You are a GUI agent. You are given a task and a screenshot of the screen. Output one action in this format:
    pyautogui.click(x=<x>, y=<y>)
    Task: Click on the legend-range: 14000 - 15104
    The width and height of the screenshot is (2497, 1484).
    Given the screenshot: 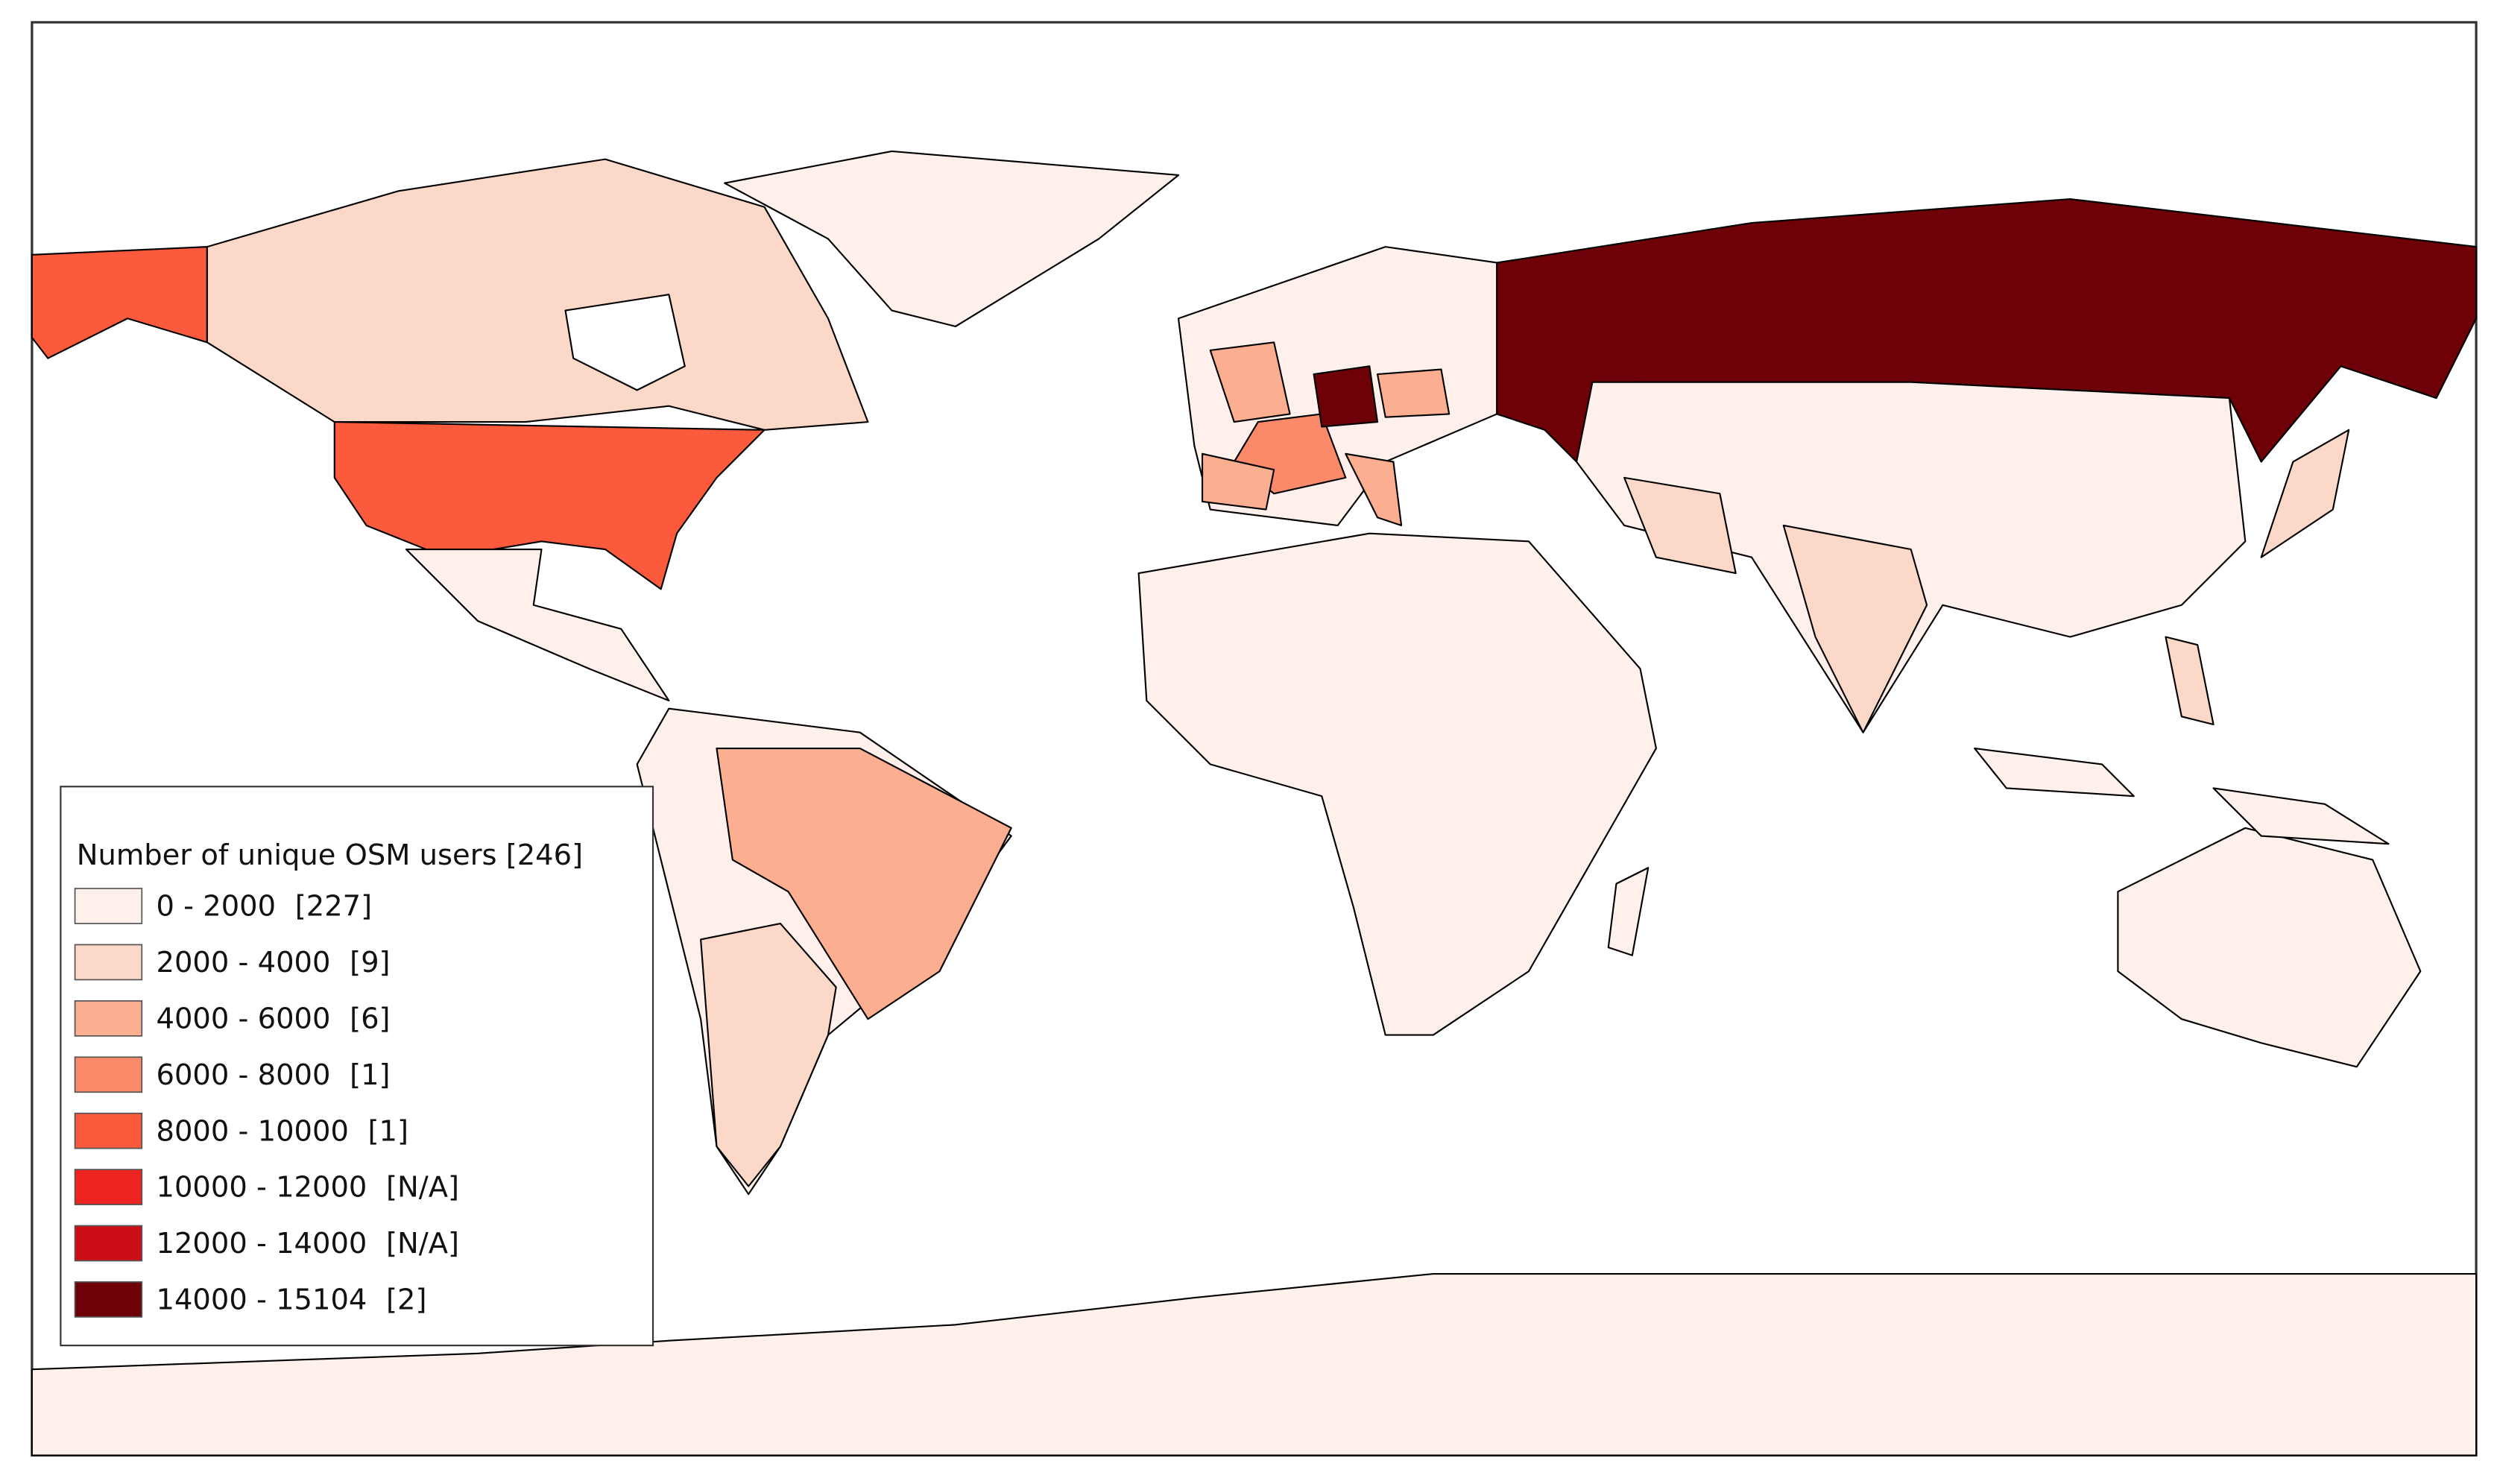 What is the action you would take?
    pyautogui.click(x=262, y=1299)
    